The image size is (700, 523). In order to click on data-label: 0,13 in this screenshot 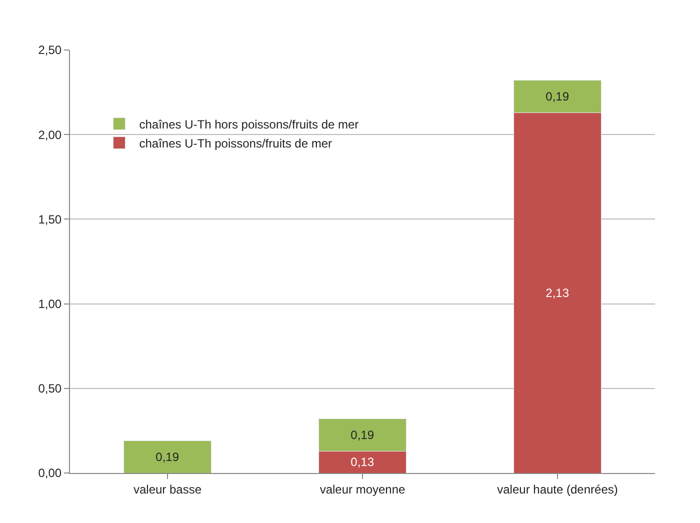, I will do `click(362, 462)`.